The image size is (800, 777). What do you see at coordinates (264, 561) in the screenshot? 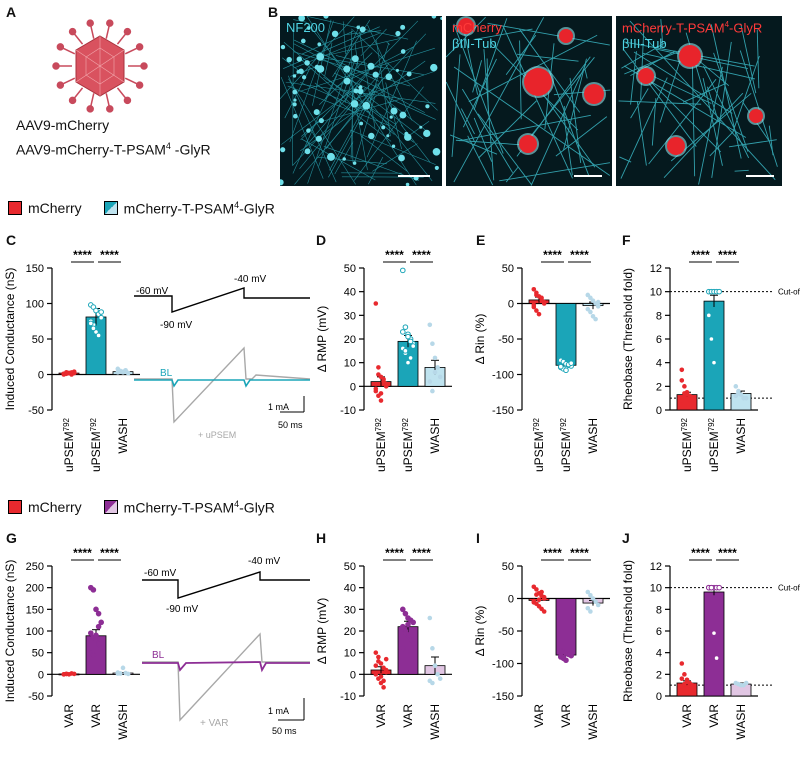
I see `trace-bottom-v3: -40 mV` at bounding box center [264, 561].